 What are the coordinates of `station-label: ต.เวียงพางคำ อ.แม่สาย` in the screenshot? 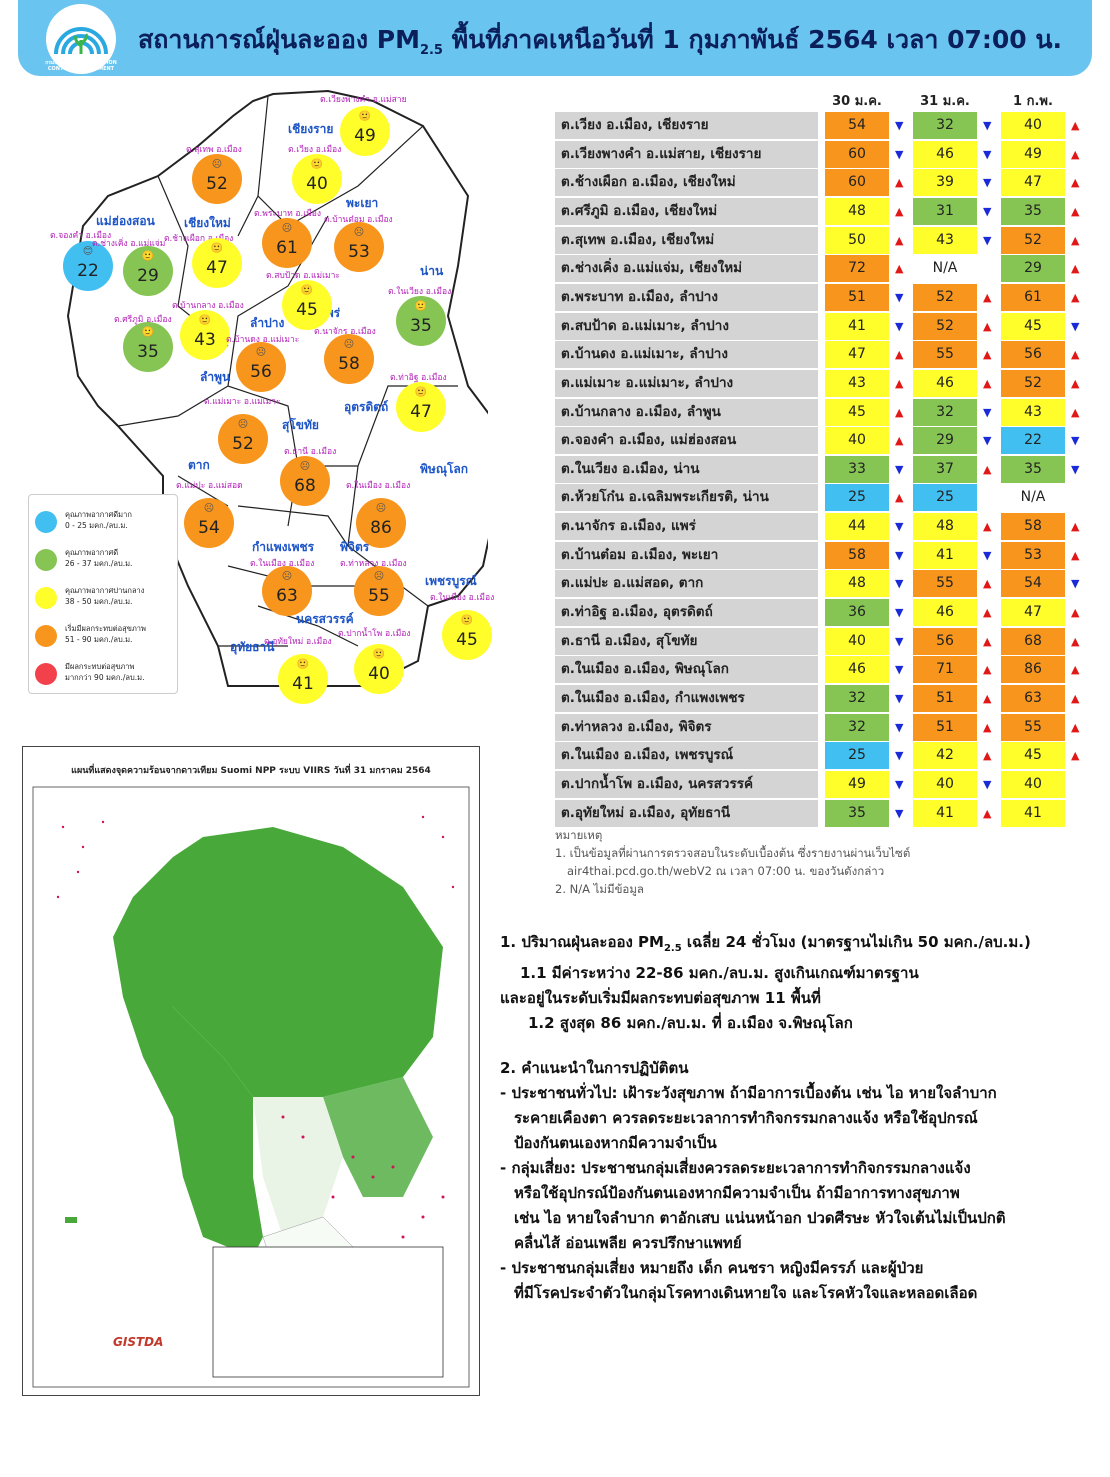 It's located at (363, 100).